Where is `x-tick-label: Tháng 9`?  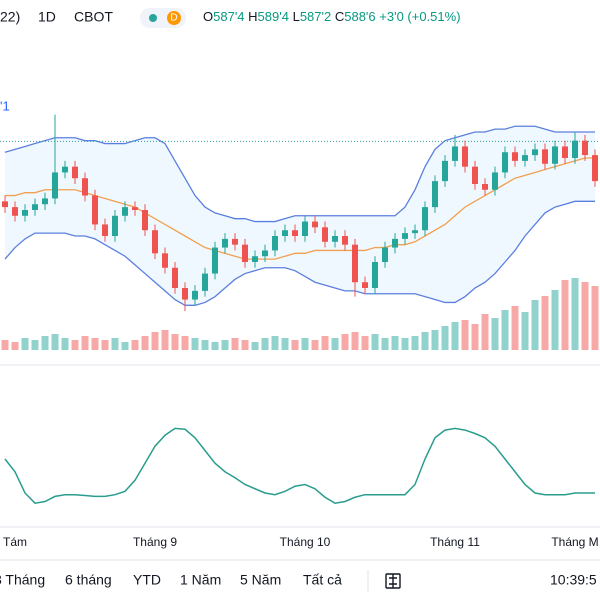 x-tick-label: Tháng 9 is located at coordinates (155, 542).